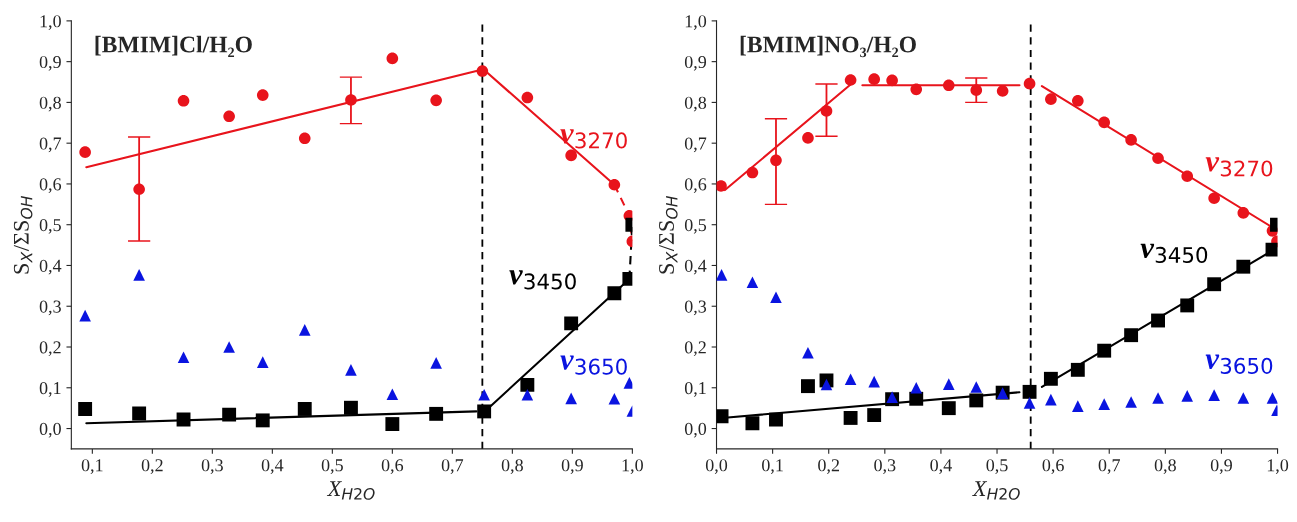 The height and width of the screenshot is (522, 1297). I want to click on series-label: ν$_{3650}$, so click(1239, 364).